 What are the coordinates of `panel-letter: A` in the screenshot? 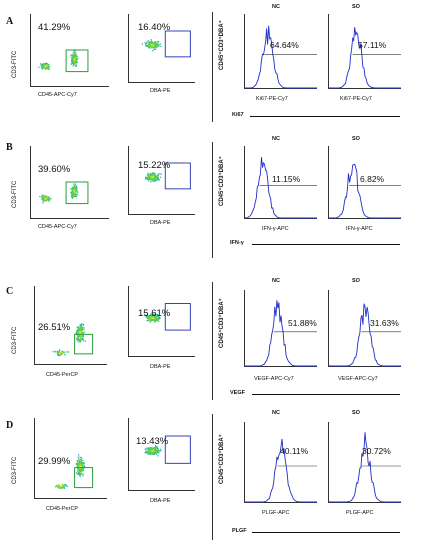 It's located at (10, 21).